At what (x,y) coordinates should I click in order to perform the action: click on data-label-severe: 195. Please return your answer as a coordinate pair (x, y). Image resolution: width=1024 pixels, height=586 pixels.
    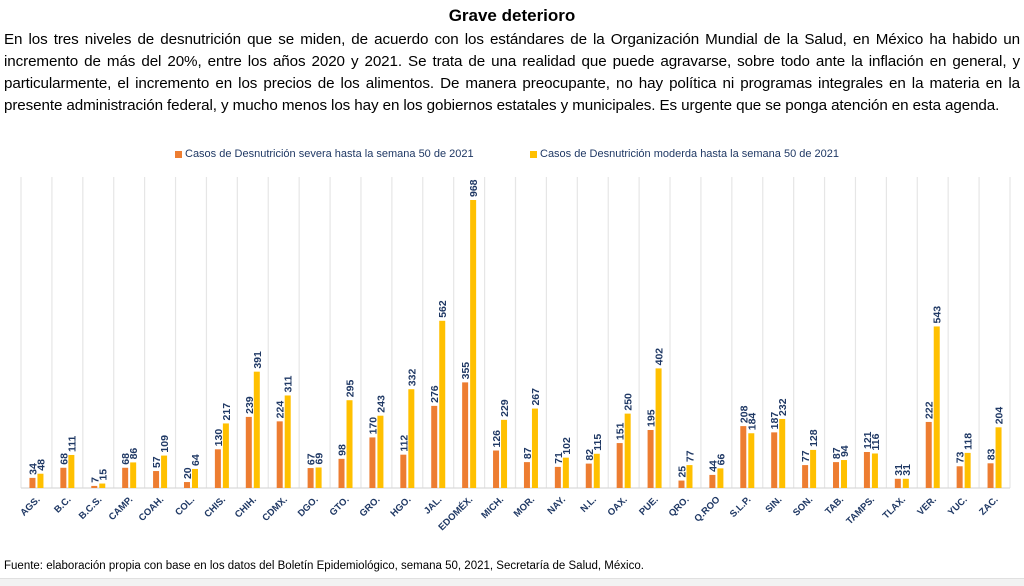
    Looking at the image, I should click on (652, 418).